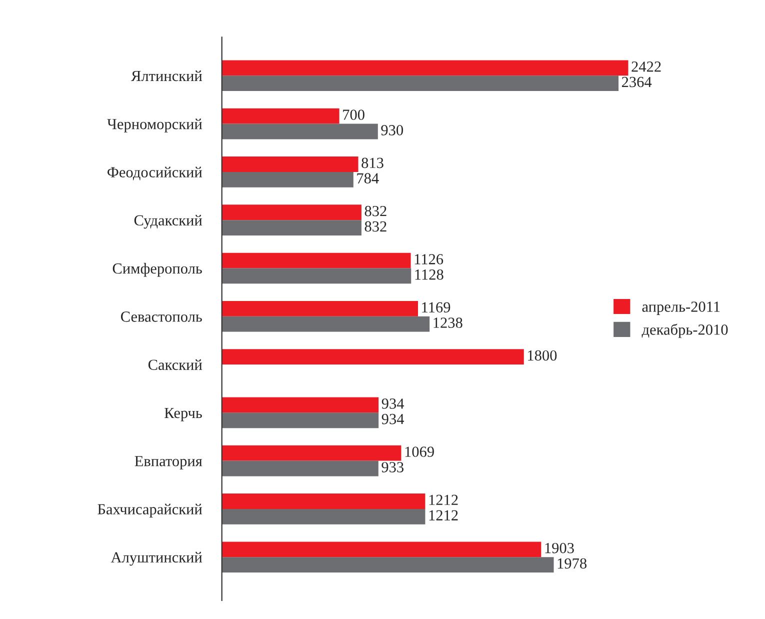 The width and height of the screenshot is (765, 619). What do you see at coordinates (448, 323) in the screenshot?
I see `data-label: 1238` at bounding box center [448, 323].